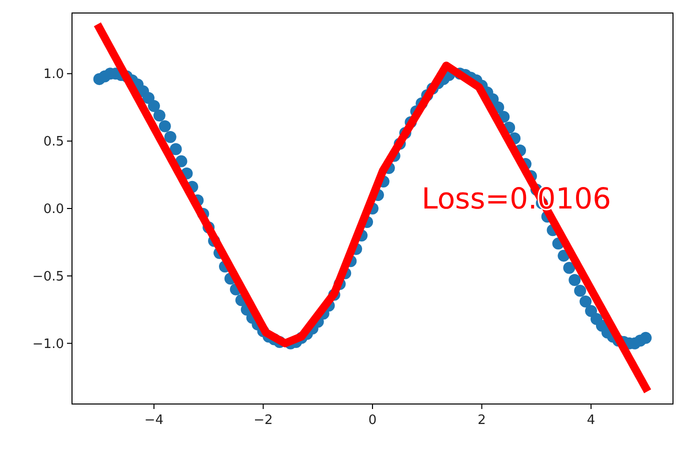 The height and width of the screenshot is (456, 687). I want to click on y-tick-label: 0.5, so click(53, 142).